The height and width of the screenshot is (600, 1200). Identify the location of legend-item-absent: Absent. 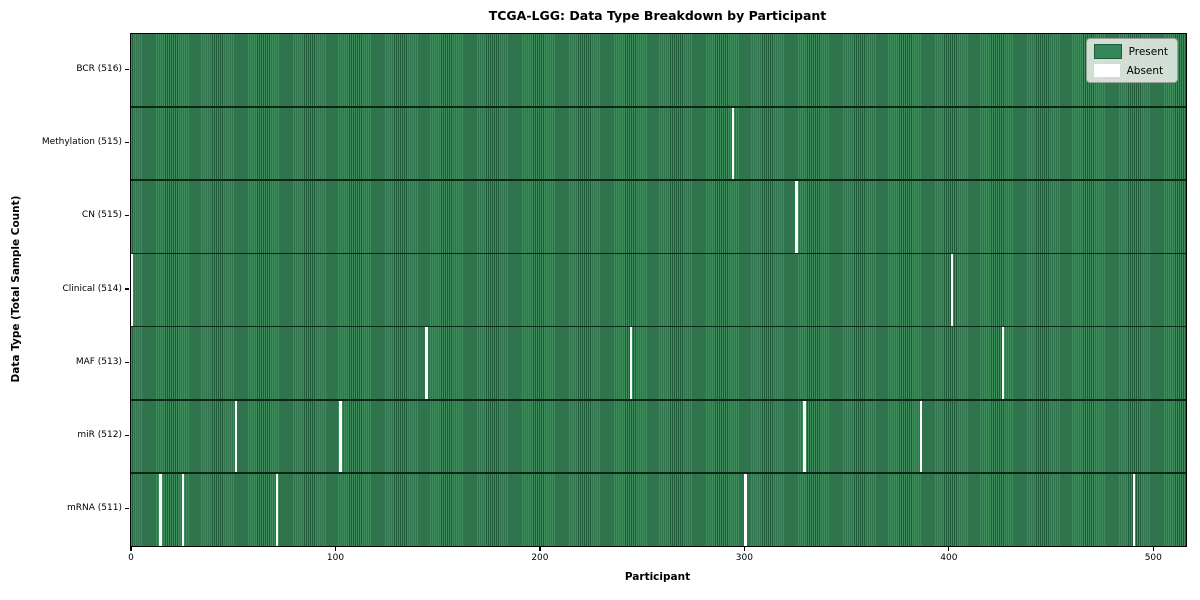
(1130, 70).